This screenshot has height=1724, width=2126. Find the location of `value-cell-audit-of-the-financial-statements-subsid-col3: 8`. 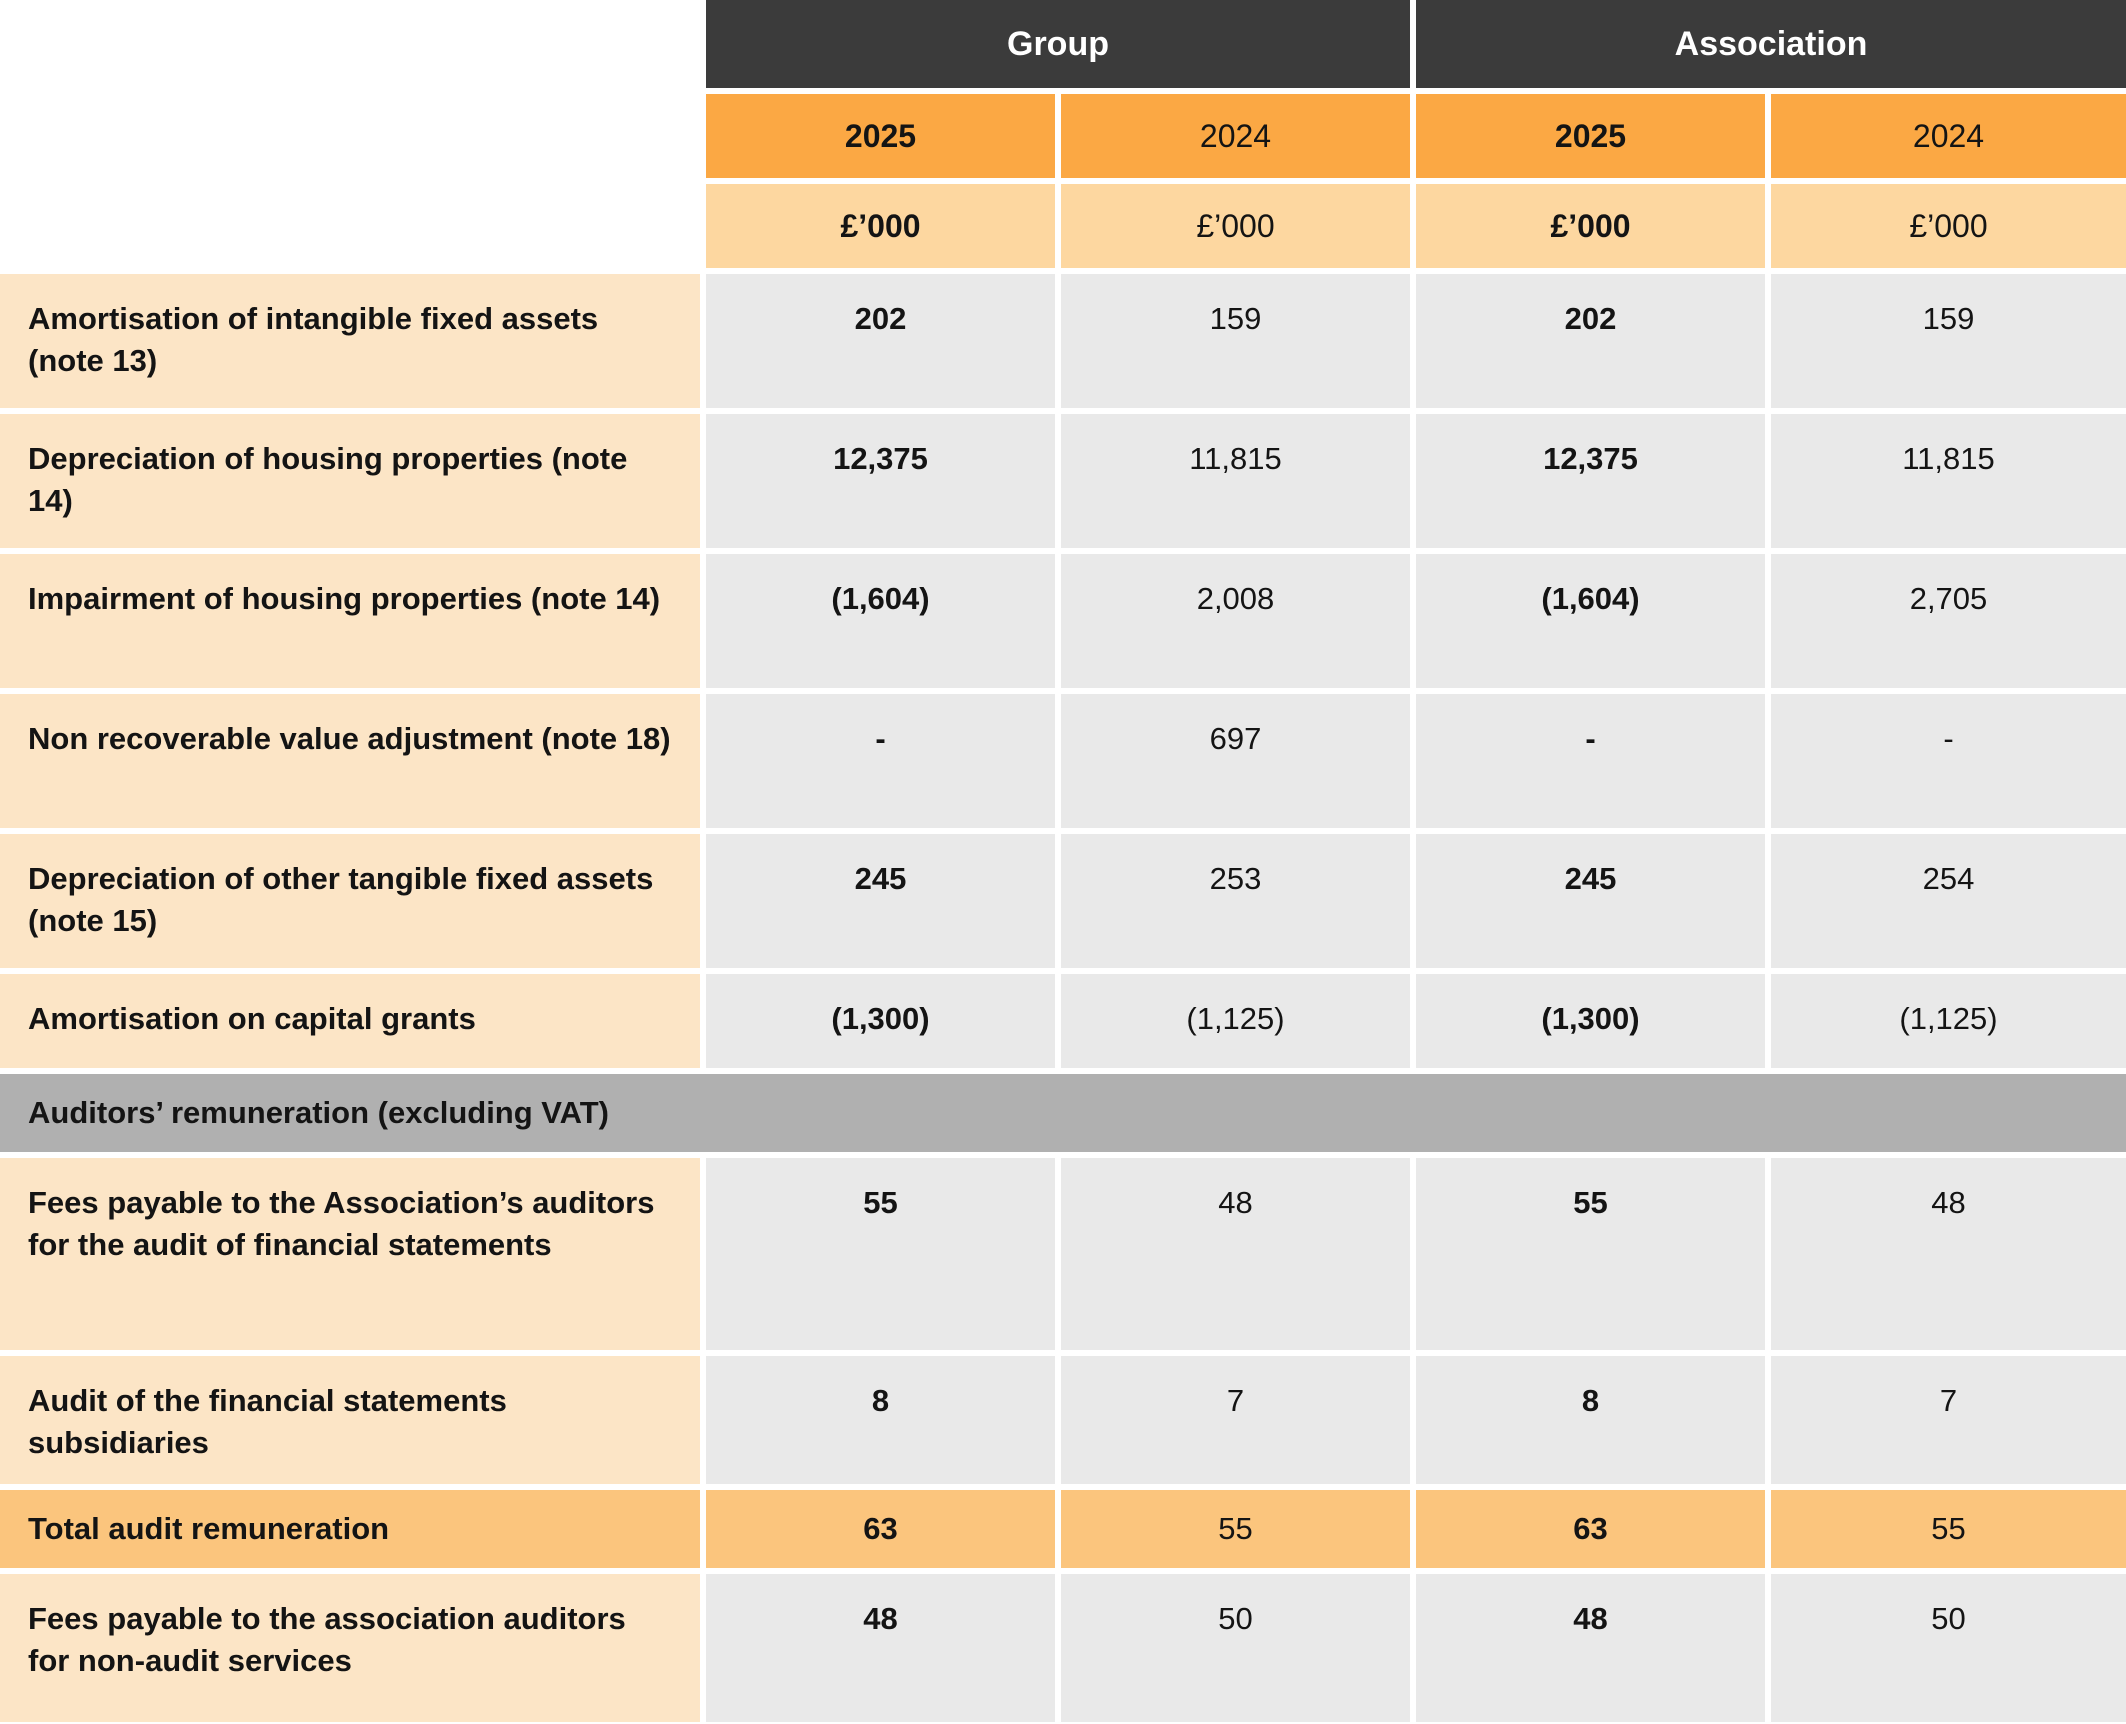

value-cell-audit-of-the-financial-statements-subsid-col3: 8 is located at coordinates (1590, 1420).